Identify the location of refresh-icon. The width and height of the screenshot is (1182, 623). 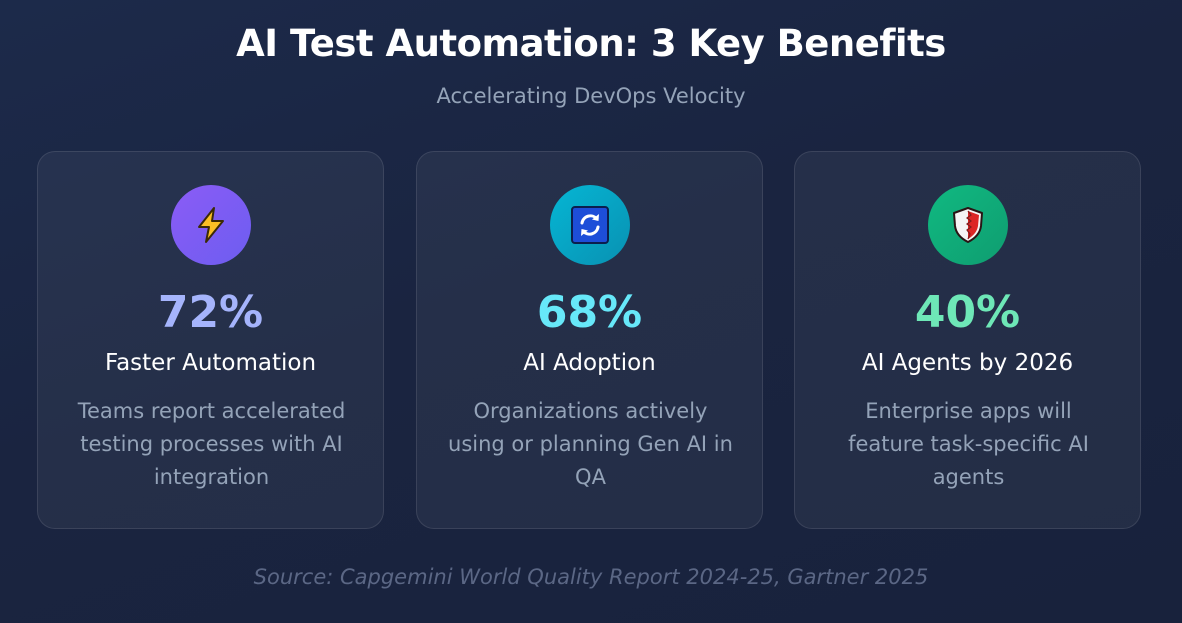
(590, 225).